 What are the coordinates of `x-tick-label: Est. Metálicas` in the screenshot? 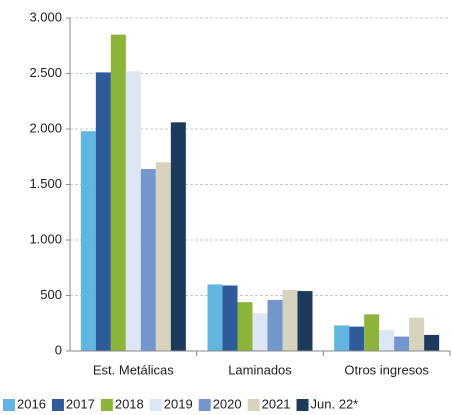 It's located at (133, 369).